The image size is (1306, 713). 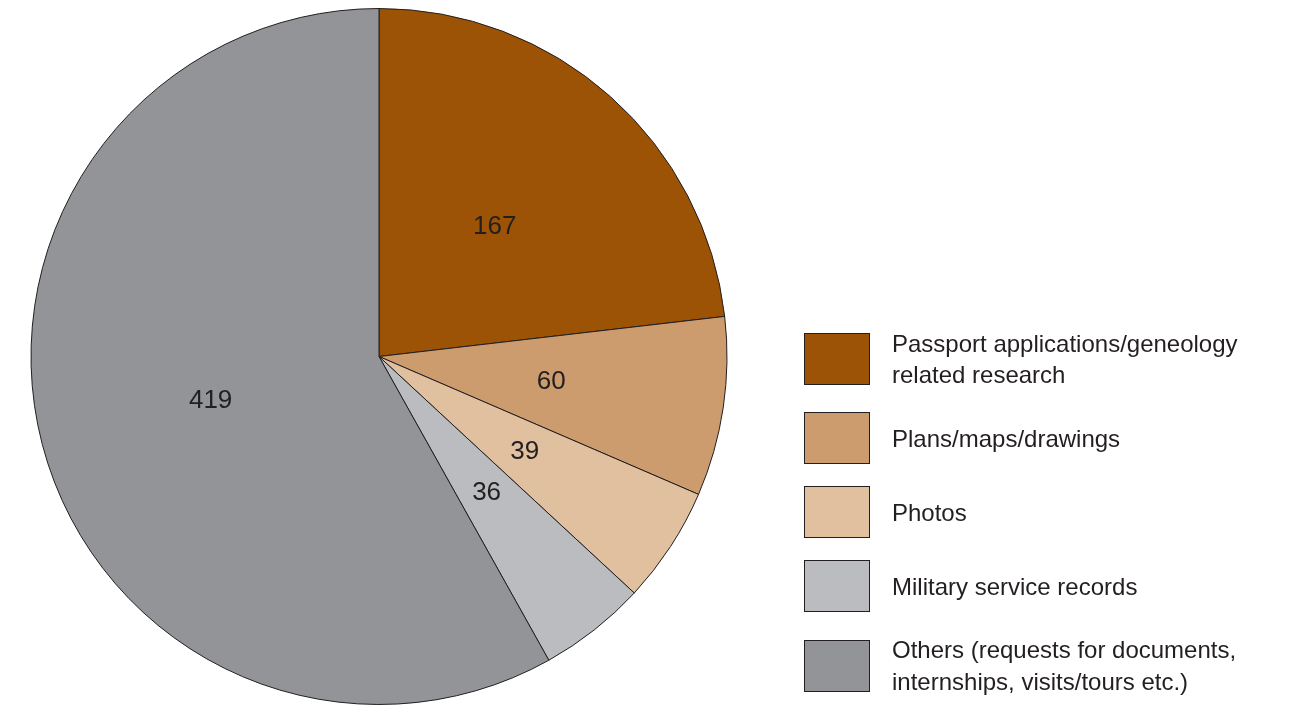 I want to click on data-label: 36, so click(x=487, y=491).